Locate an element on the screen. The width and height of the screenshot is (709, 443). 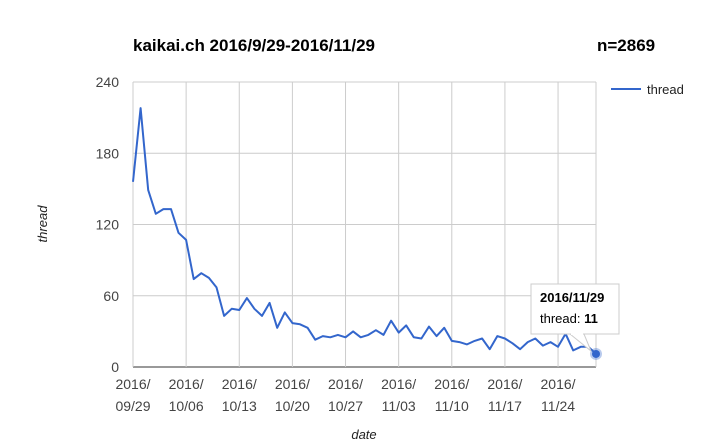
y-axis-ticks: 0 60 120 180 240 is located at coordinates (108, 224).